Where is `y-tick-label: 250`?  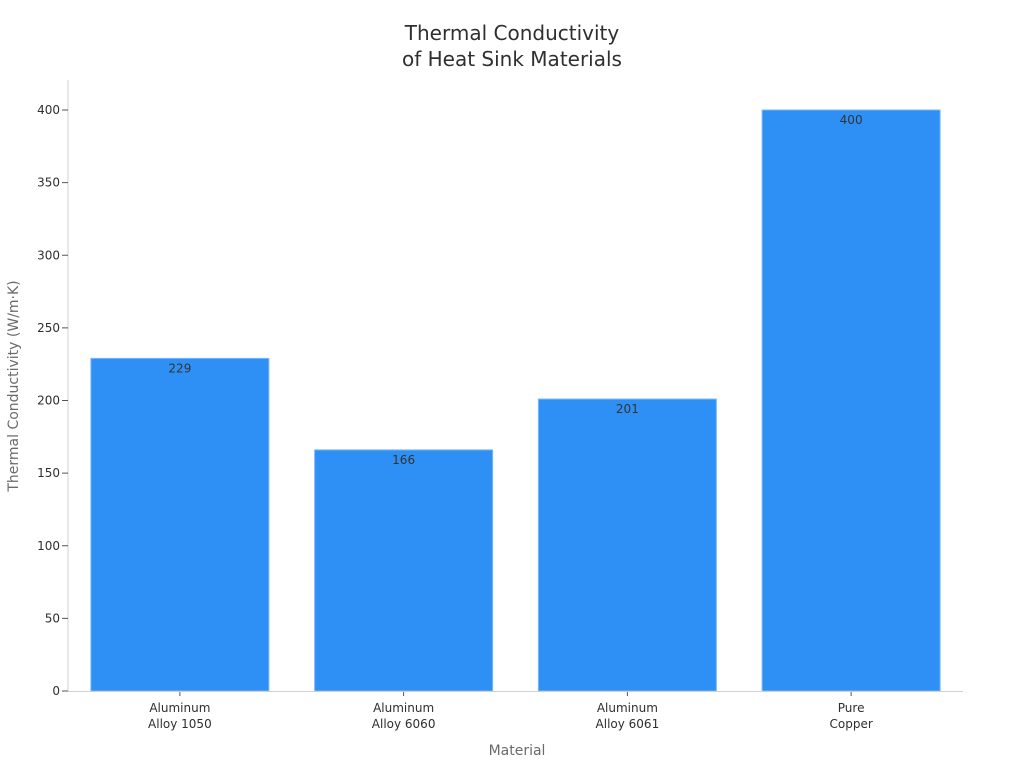
y-tick-label: 250 is located at coordinates (48, 328).